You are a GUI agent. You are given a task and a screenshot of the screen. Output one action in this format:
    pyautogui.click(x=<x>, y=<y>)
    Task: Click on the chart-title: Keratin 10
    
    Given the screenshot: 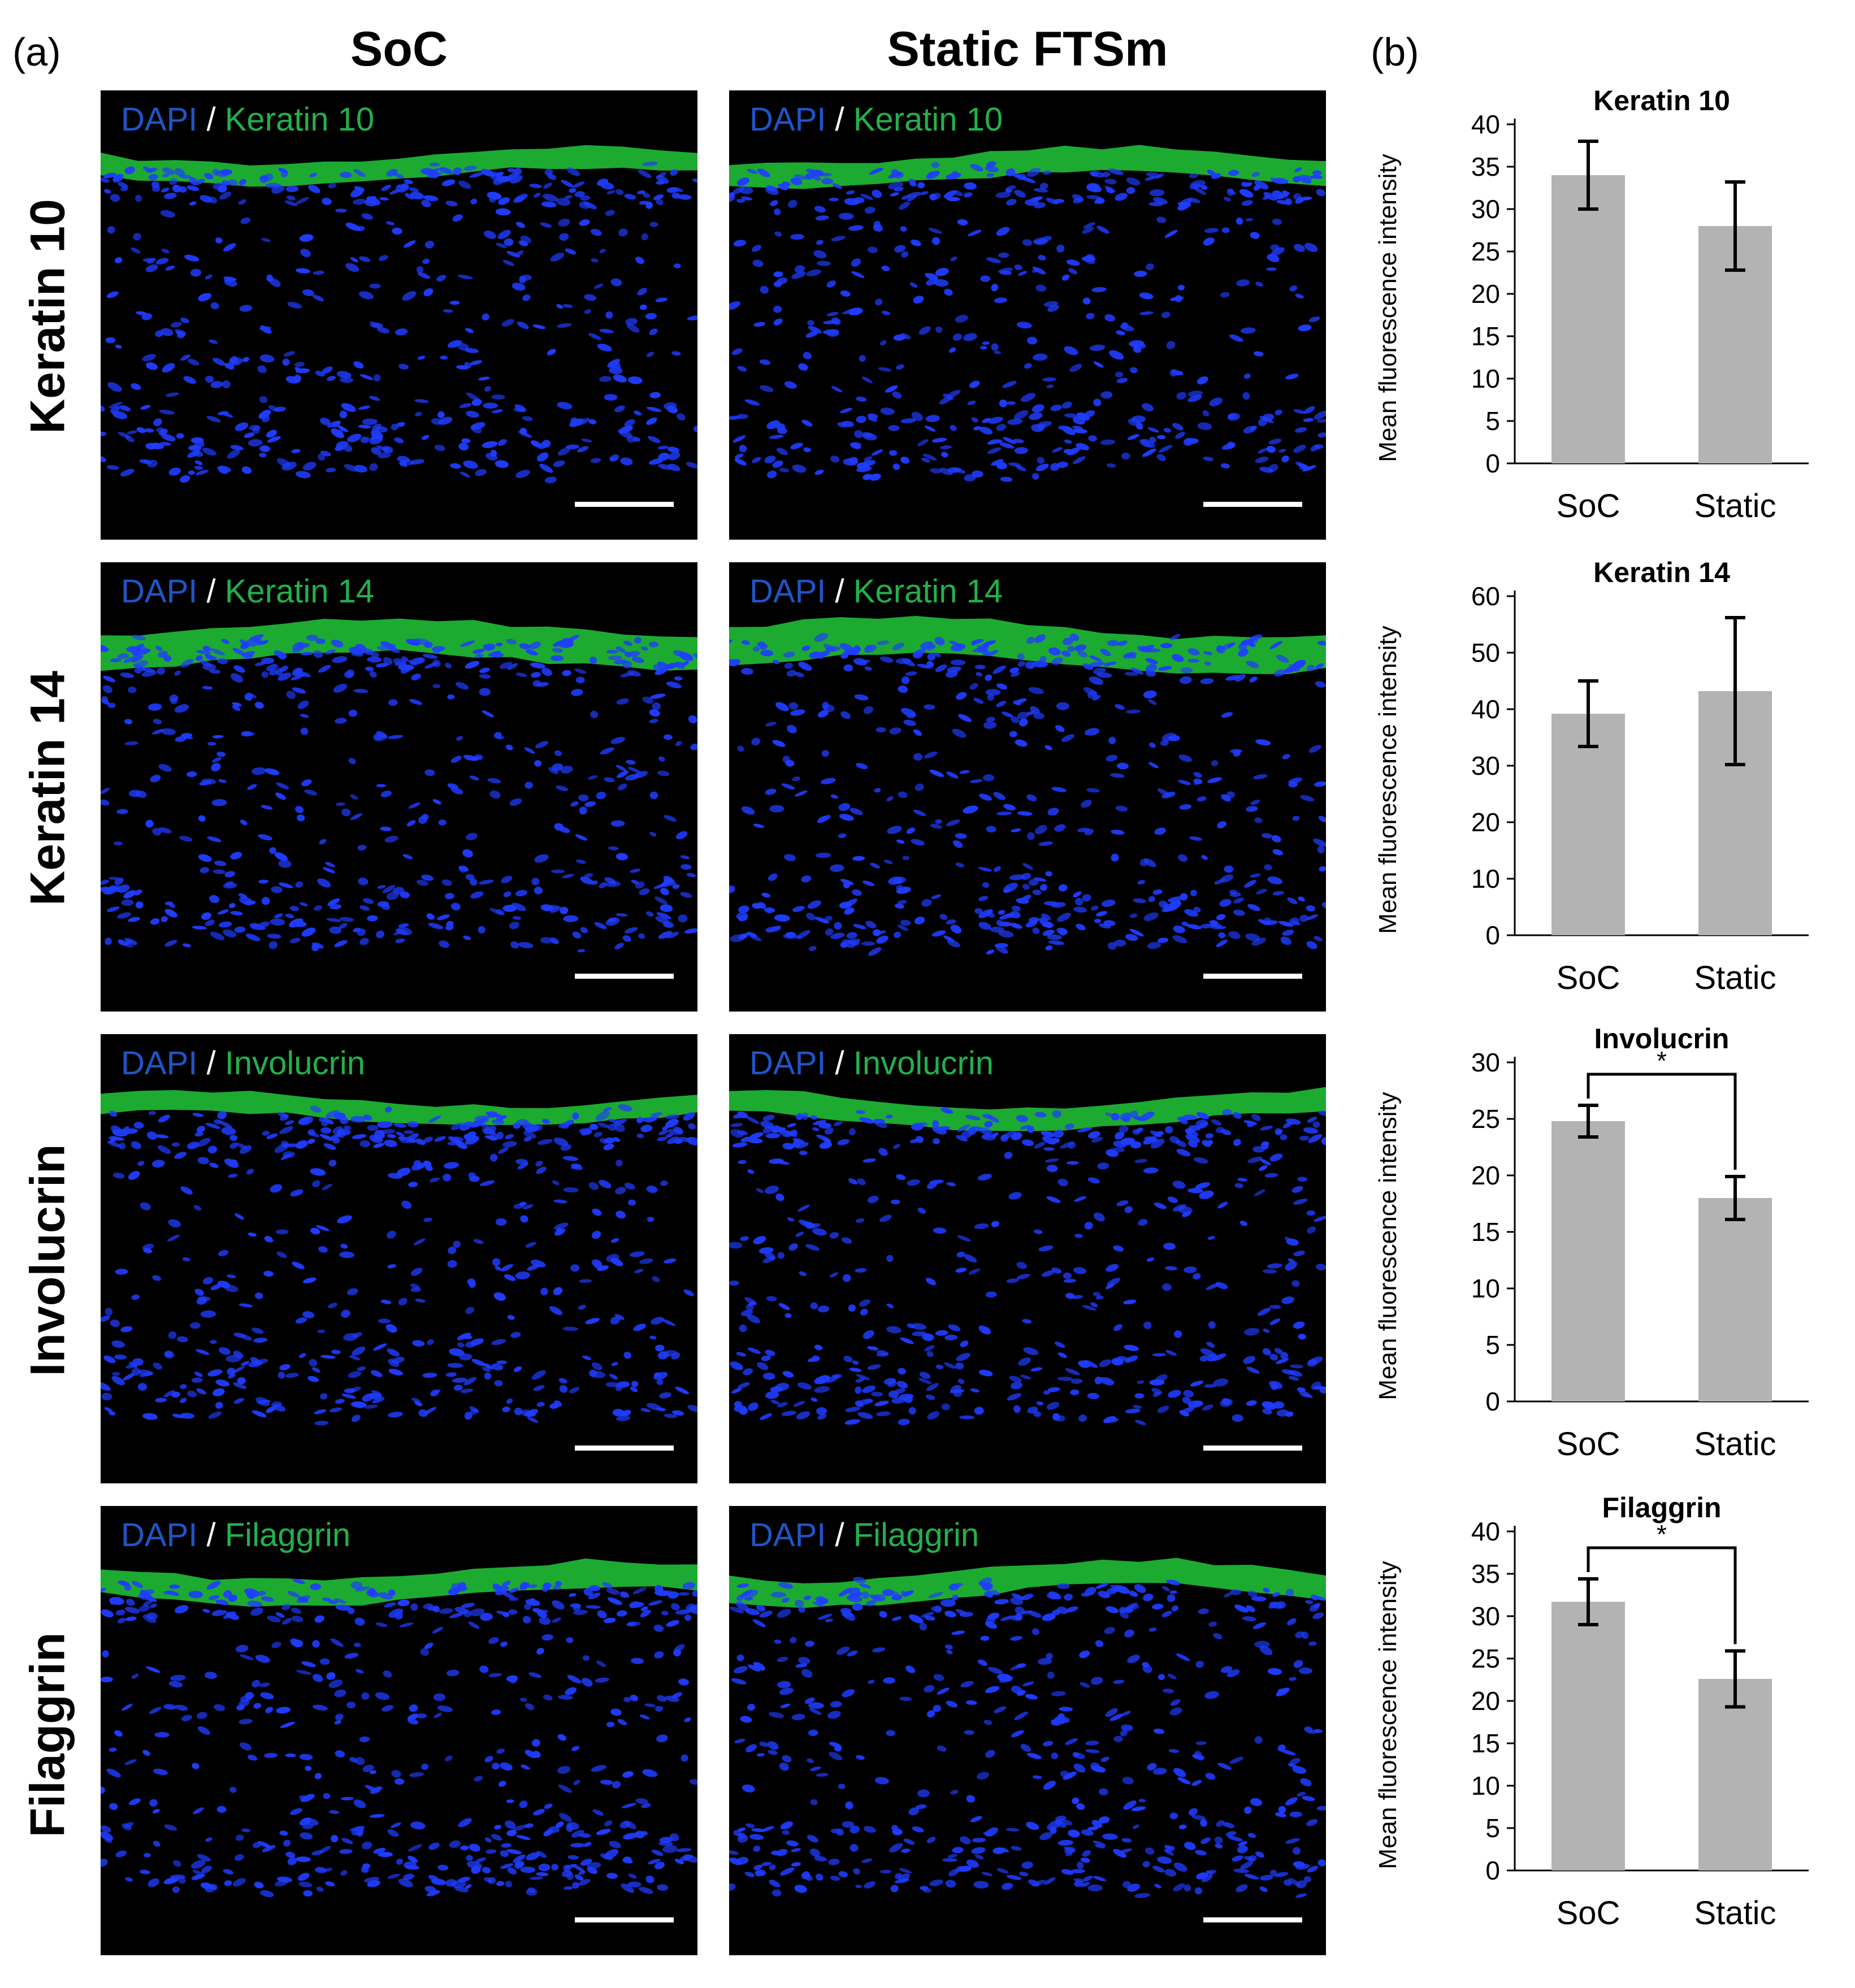 What is the action you would take?
    pyautogui.click(x=1662, y=100)
    